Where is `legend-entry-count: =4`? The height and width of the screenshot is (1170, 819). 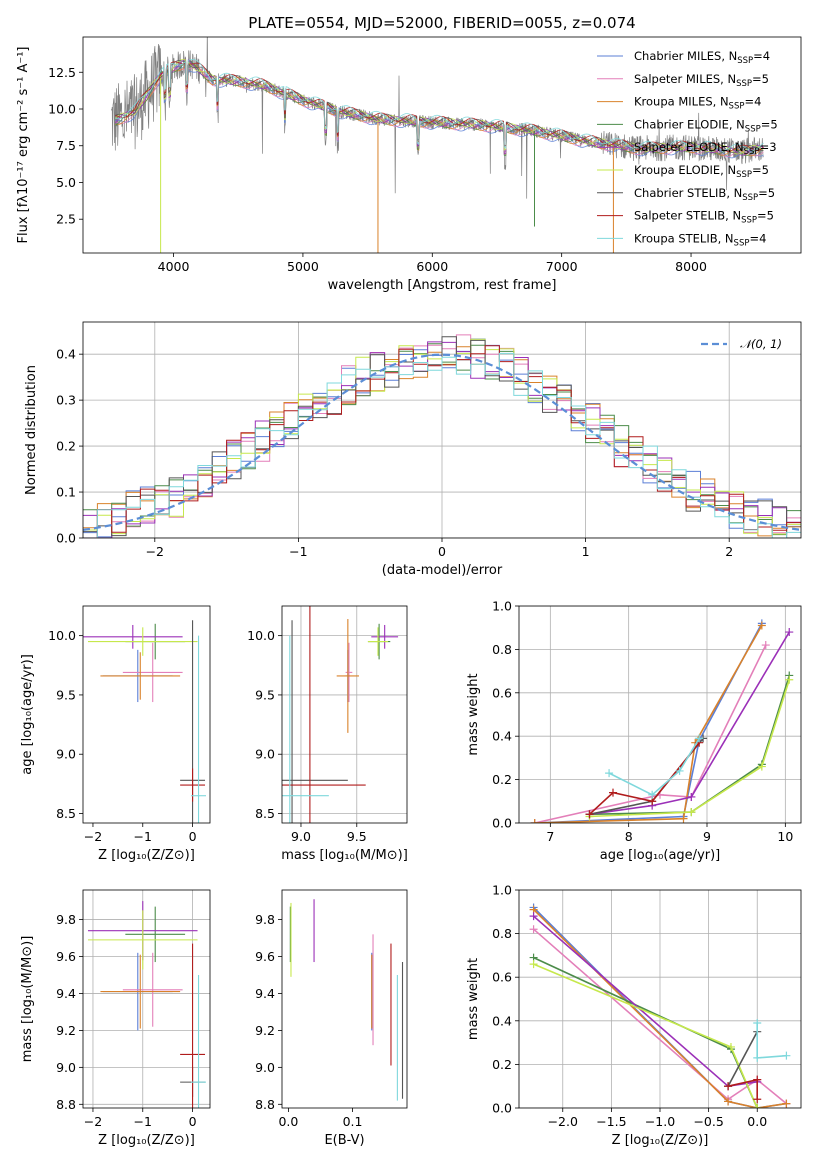 legend-entry-count: =4 is located at coordinates (752, 102).